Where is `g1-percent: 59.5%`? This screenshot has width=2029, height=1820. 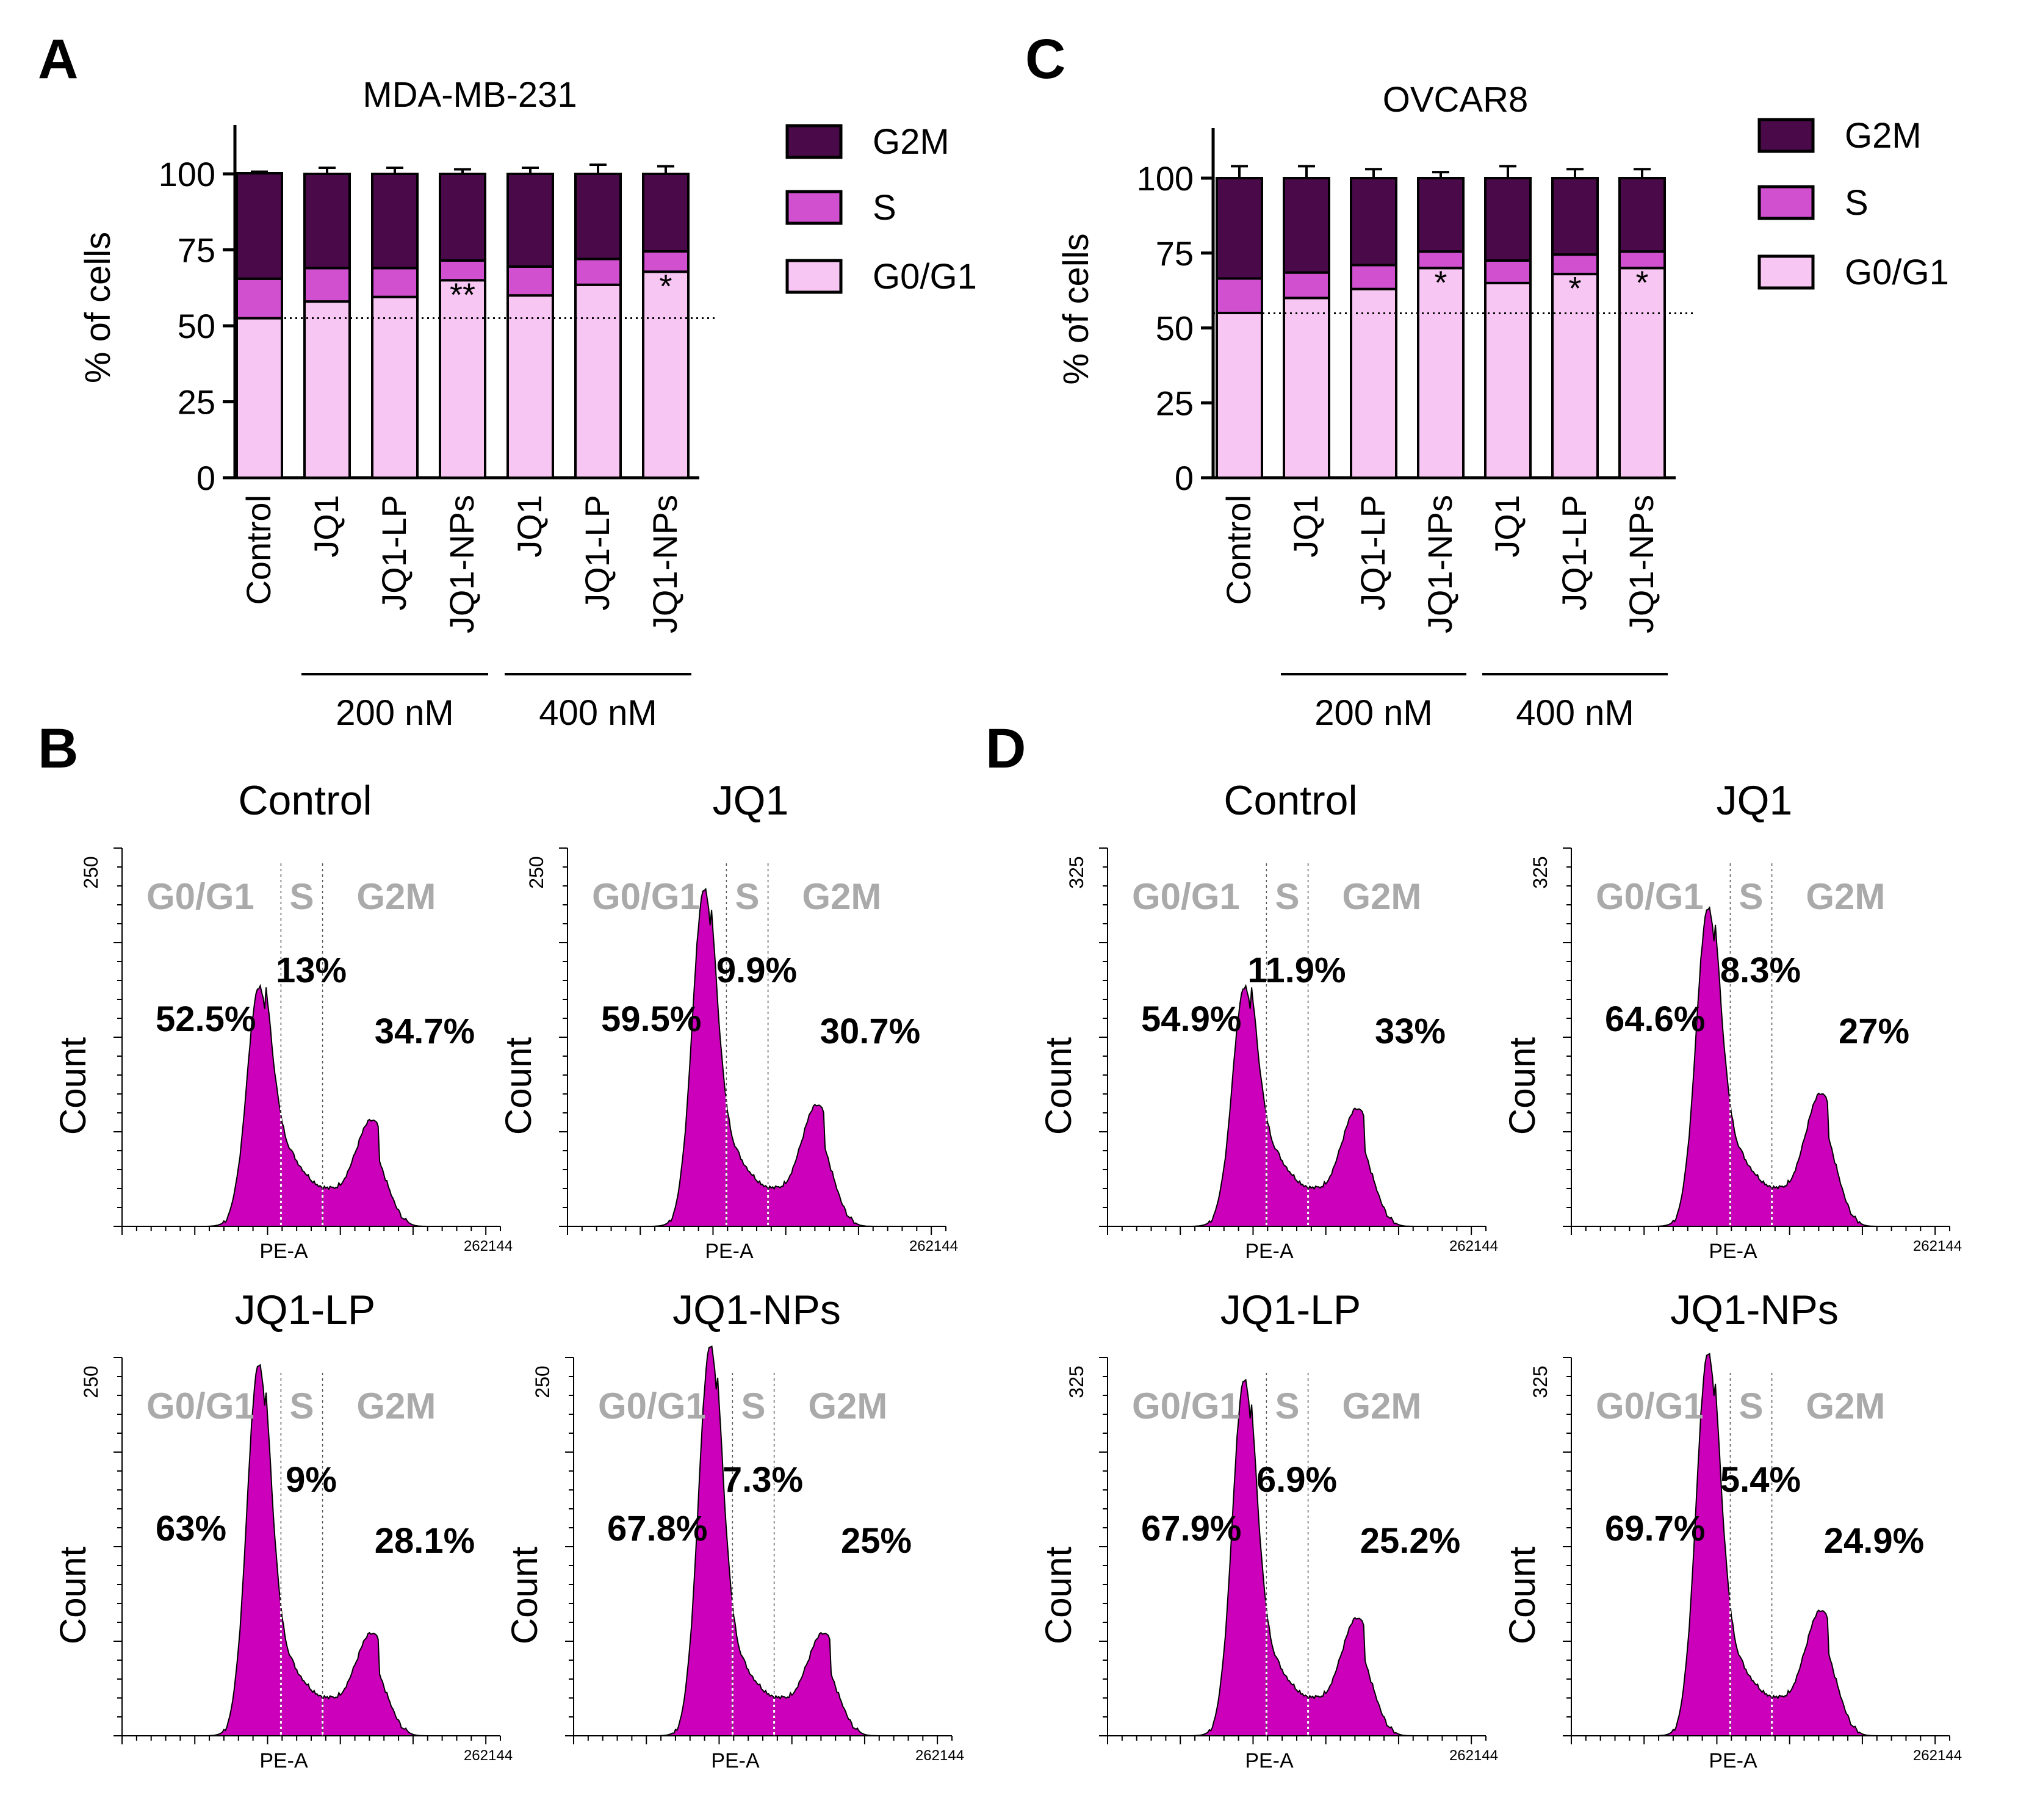
g1-percent: 59.5% is located at coordinates (651, 1019).